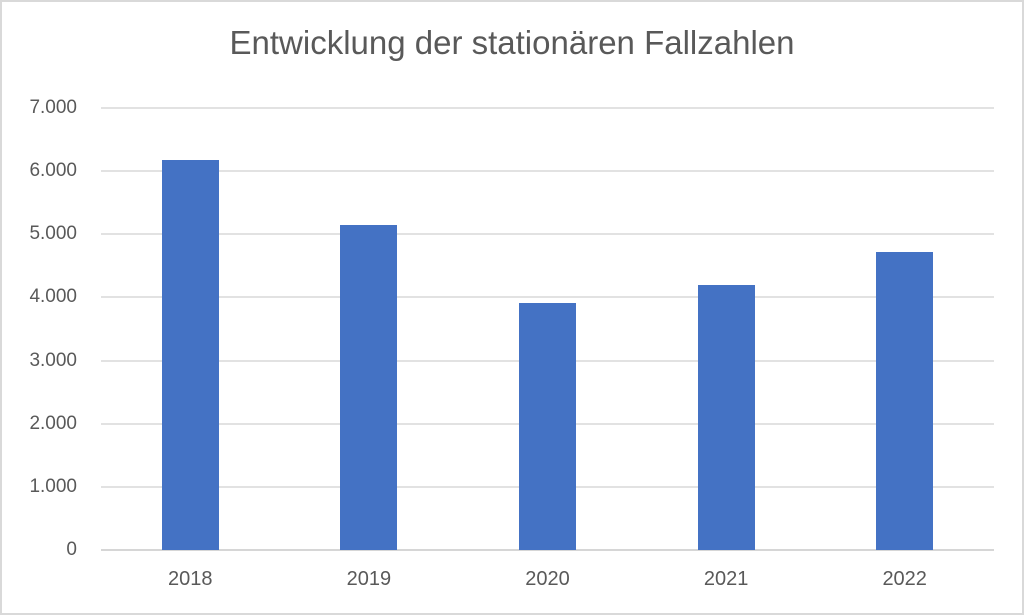  I want to click on y-tick-label: 4.000, so click(53, 297).